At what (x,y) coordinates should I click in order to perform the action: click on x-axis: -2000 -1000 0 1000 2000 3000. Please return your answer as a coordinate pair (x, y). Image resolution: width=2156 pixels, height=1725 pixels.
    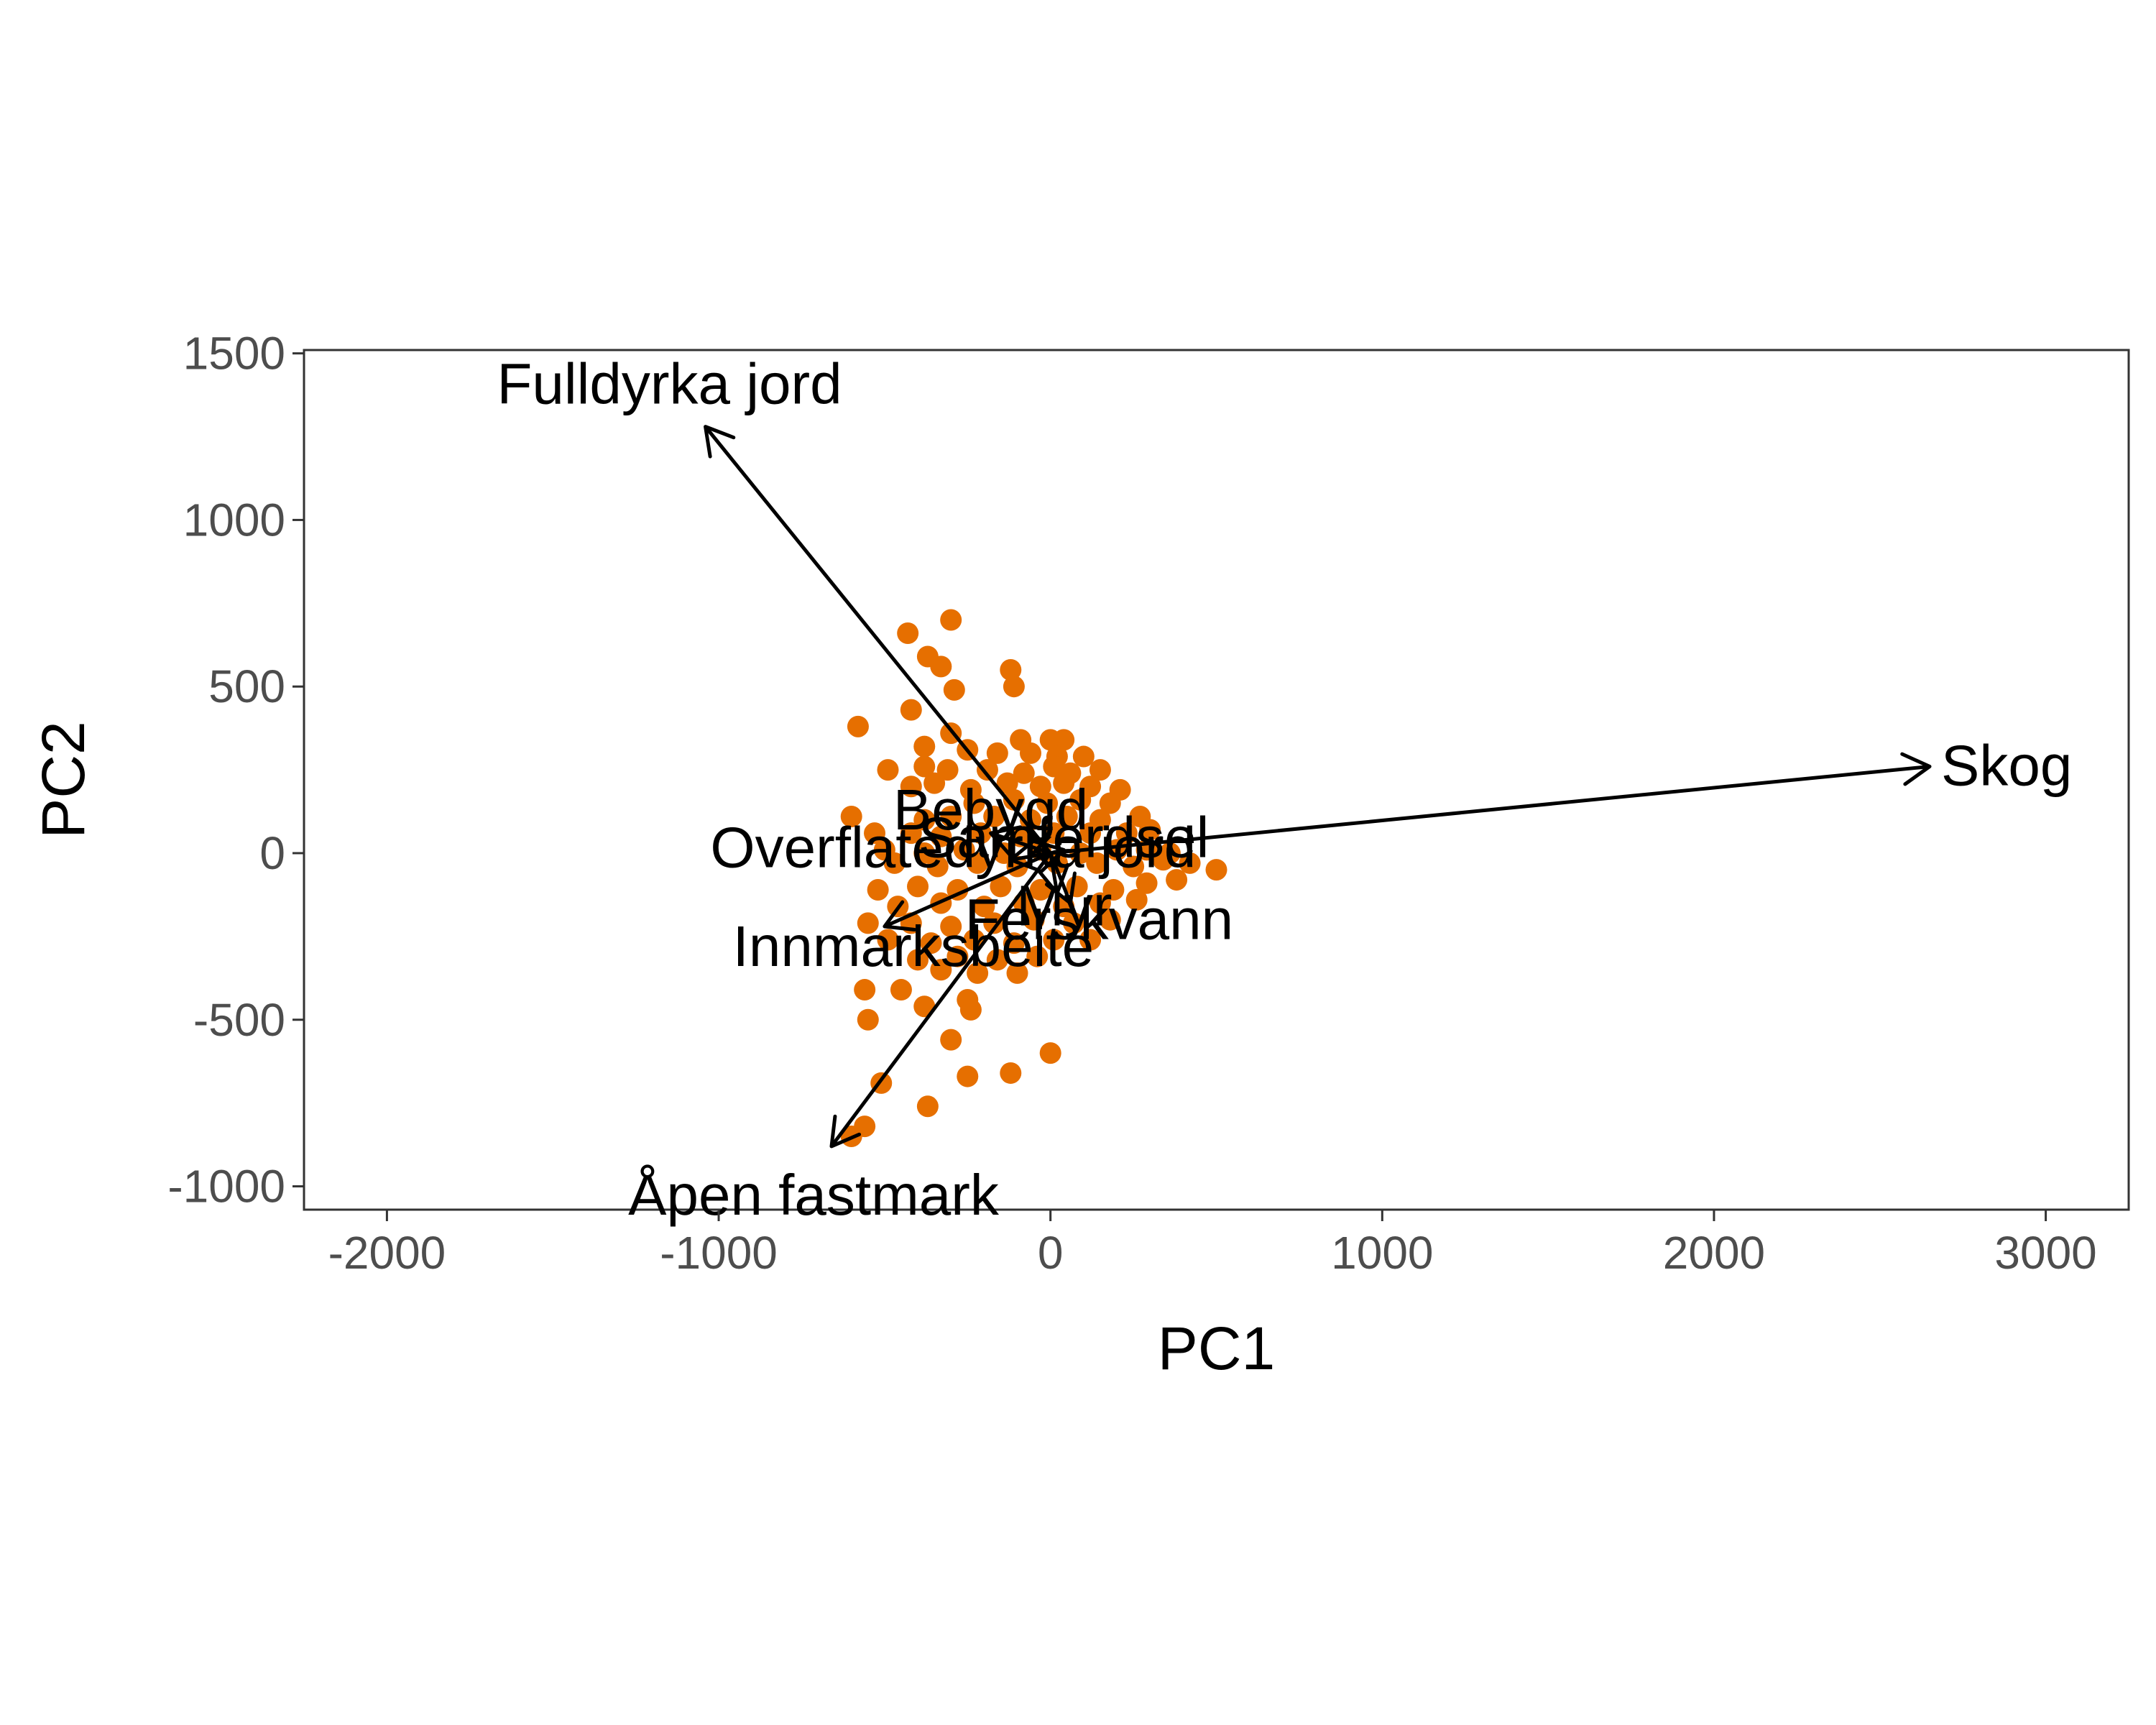
    Looking at the image, I should click on (1212, 1244).